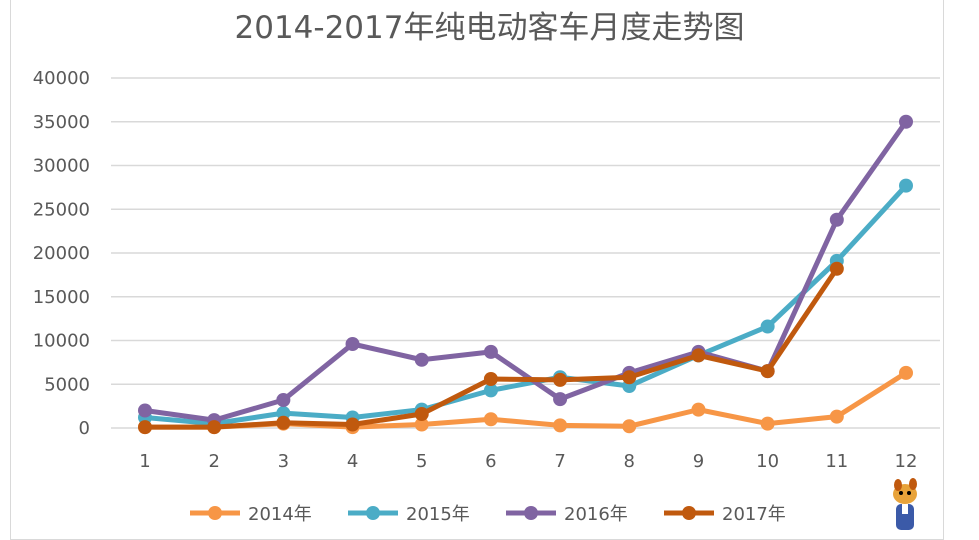 This screenshot has height=540, width=979. What do you see at coordinates (698, 461) in the screenshot?
I see `x-tick-label: 9` at bounding box center [698, 461].